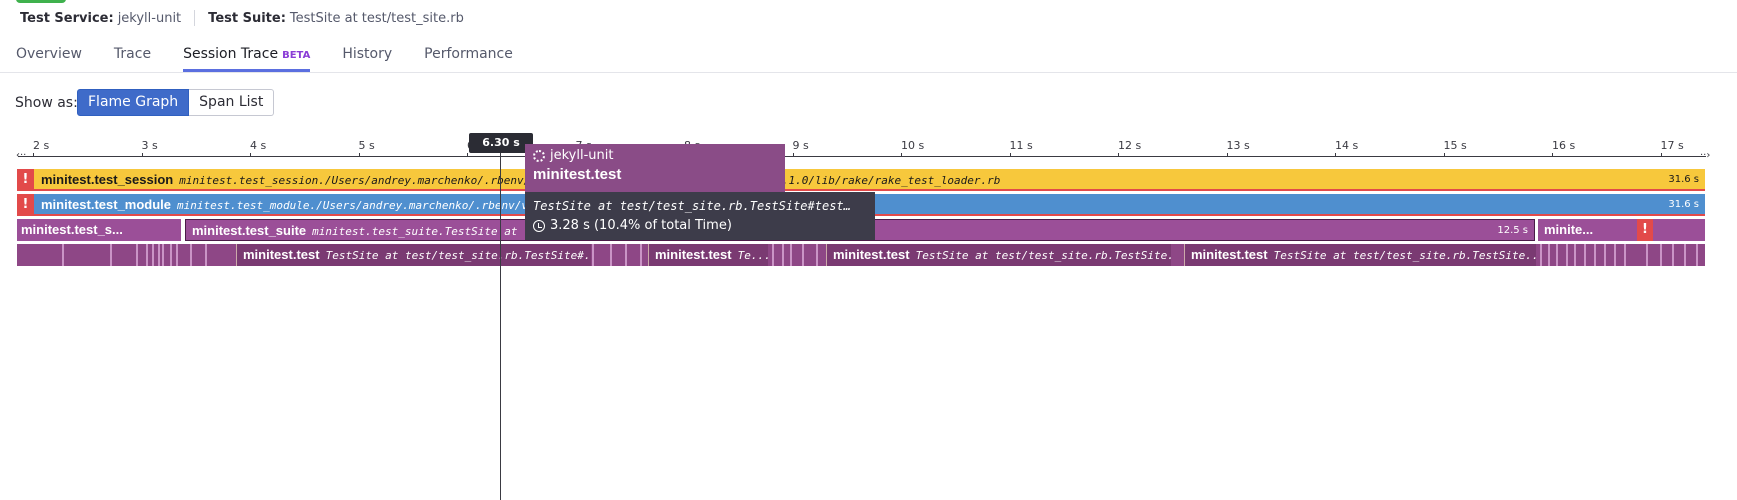 This screenshot has width=1737, height=500. What do you see at coordinates (641, 225) in the screenshot?
I see `tooltip-time-value: 3.28 s (10.4% of total Time)` at bounding box center [641, 225].